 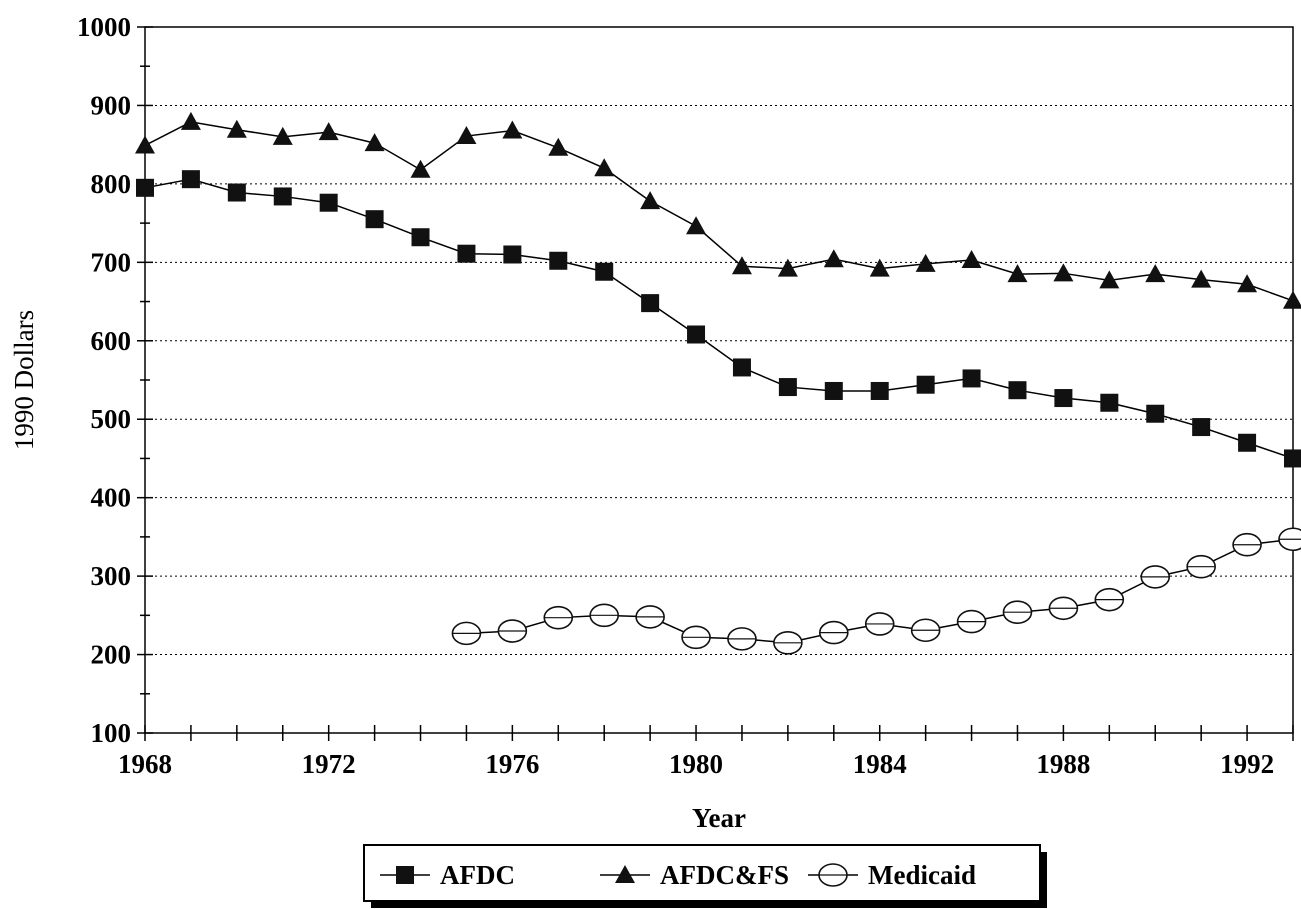 What do you see at coordinates (104, 27) in the screenshot?
I see `y-tick-label-1000: 1000` at bounding box center [104, 27].